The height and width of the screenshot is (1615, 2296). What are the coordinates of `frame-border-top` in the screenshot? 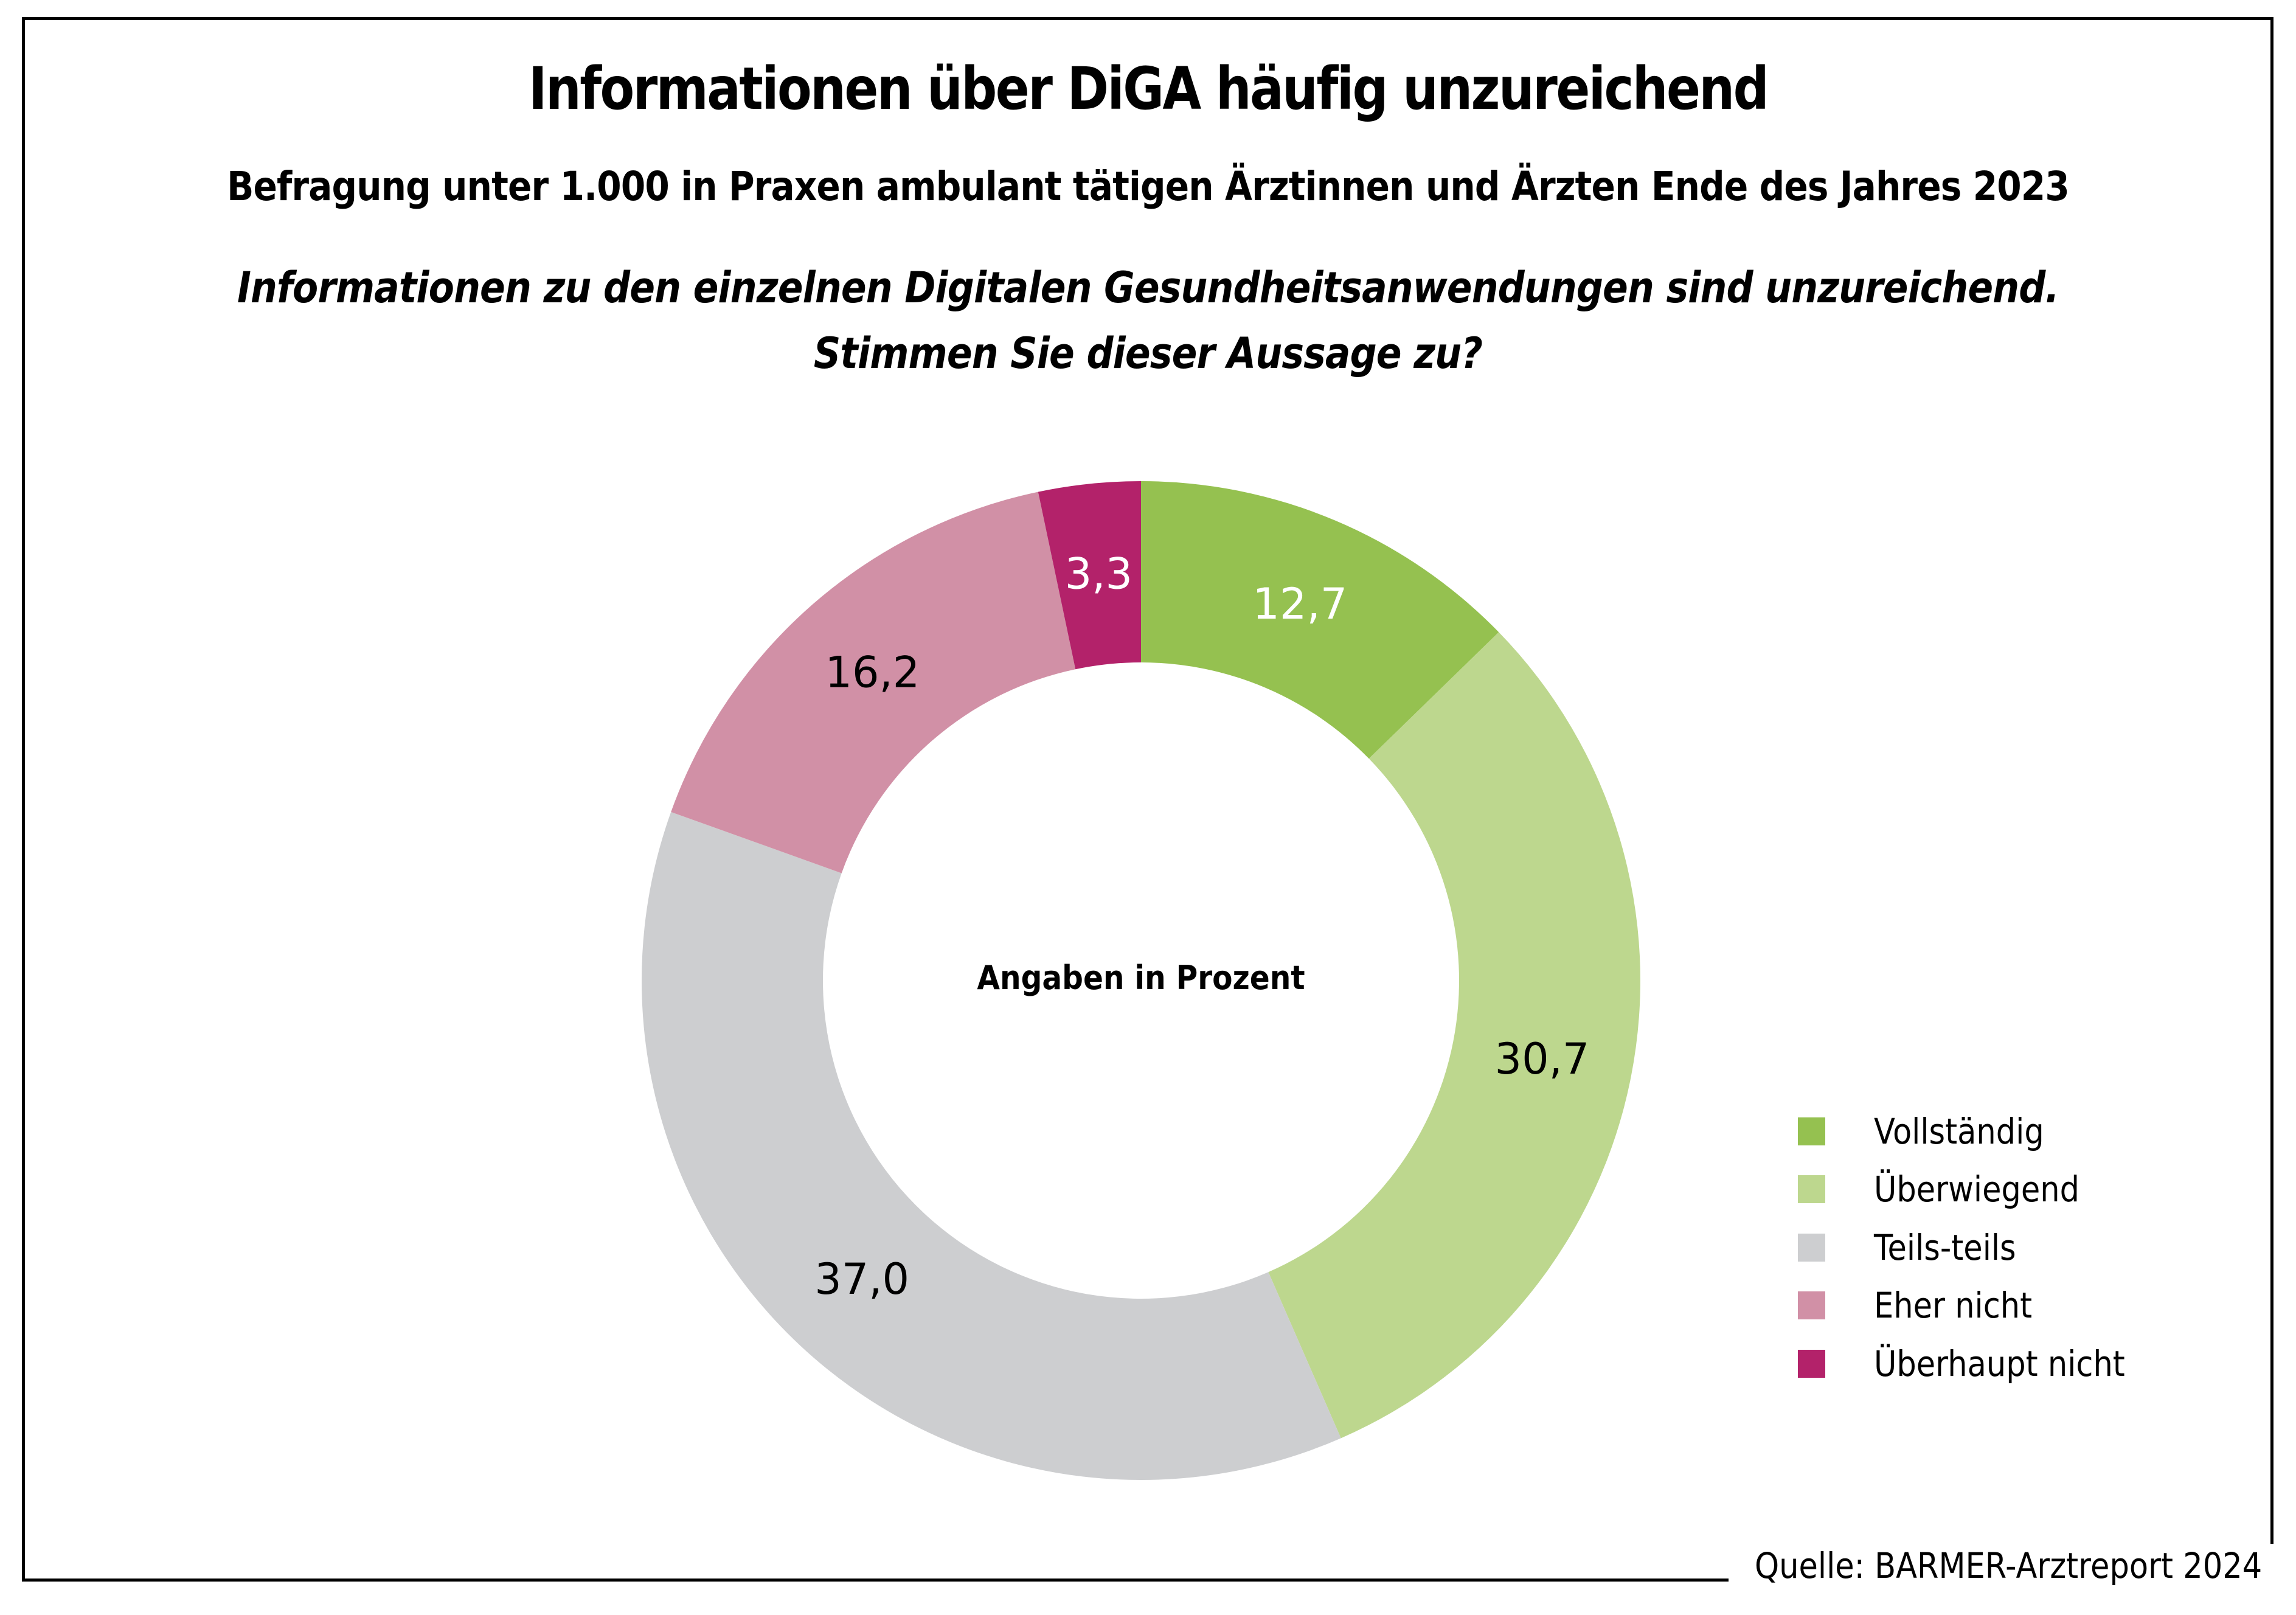 It's located at (1147, 19).